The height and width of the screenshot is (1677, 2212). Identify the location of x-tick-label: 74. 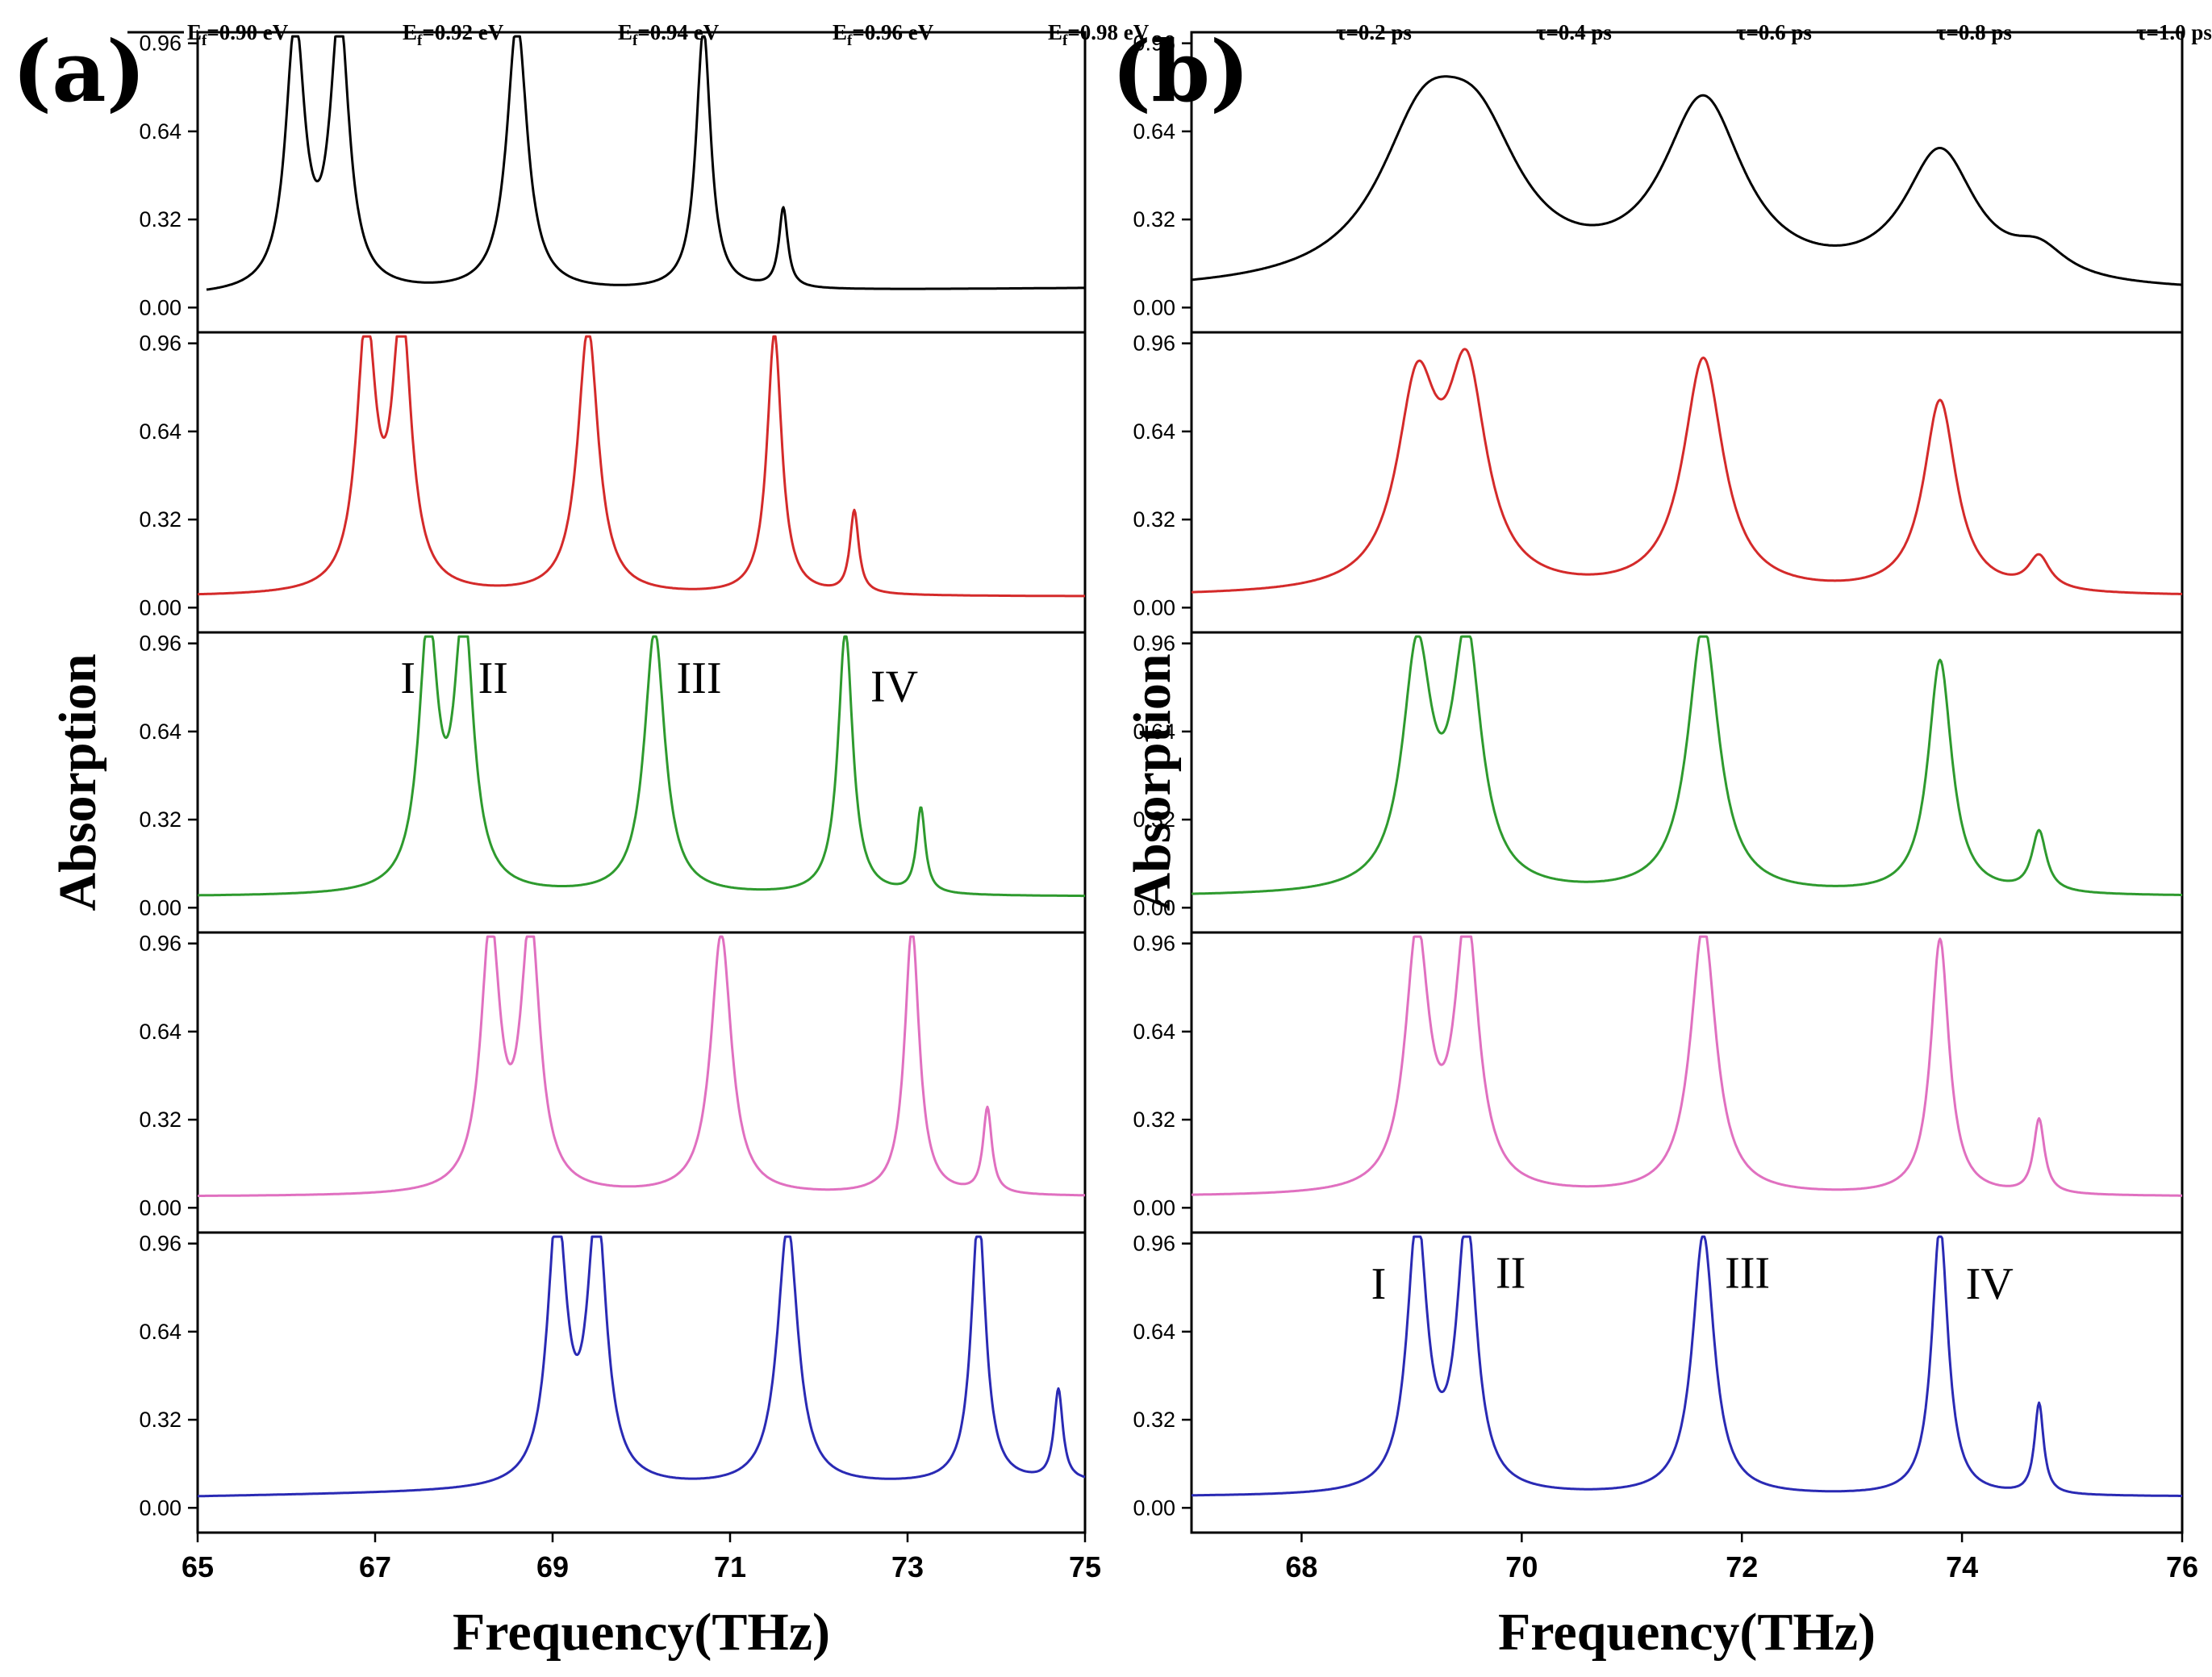
(1962, 1566).